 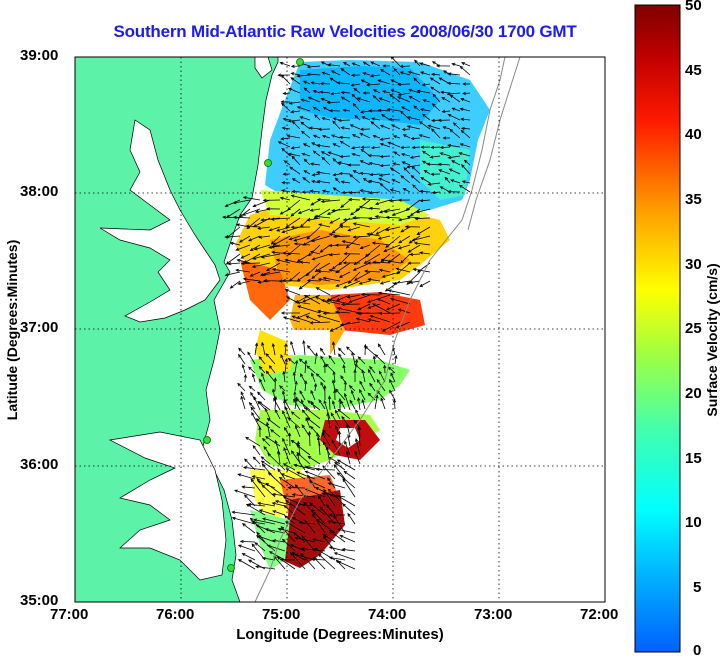 What do you see at coordinates (281, 614) in the screenshot?
I see `x-tick-label: 75:00` at bounding box center [281, 614].